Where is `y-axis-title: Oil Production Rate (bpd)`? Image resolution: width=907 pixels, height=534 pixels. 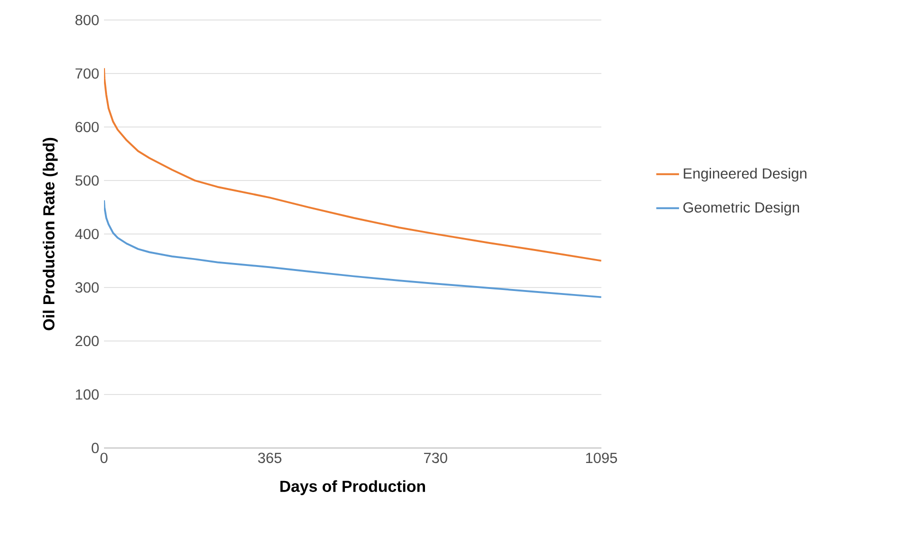 y-axis-title: Oil Production Rate (bpd) is located at coordinates (50, 234).